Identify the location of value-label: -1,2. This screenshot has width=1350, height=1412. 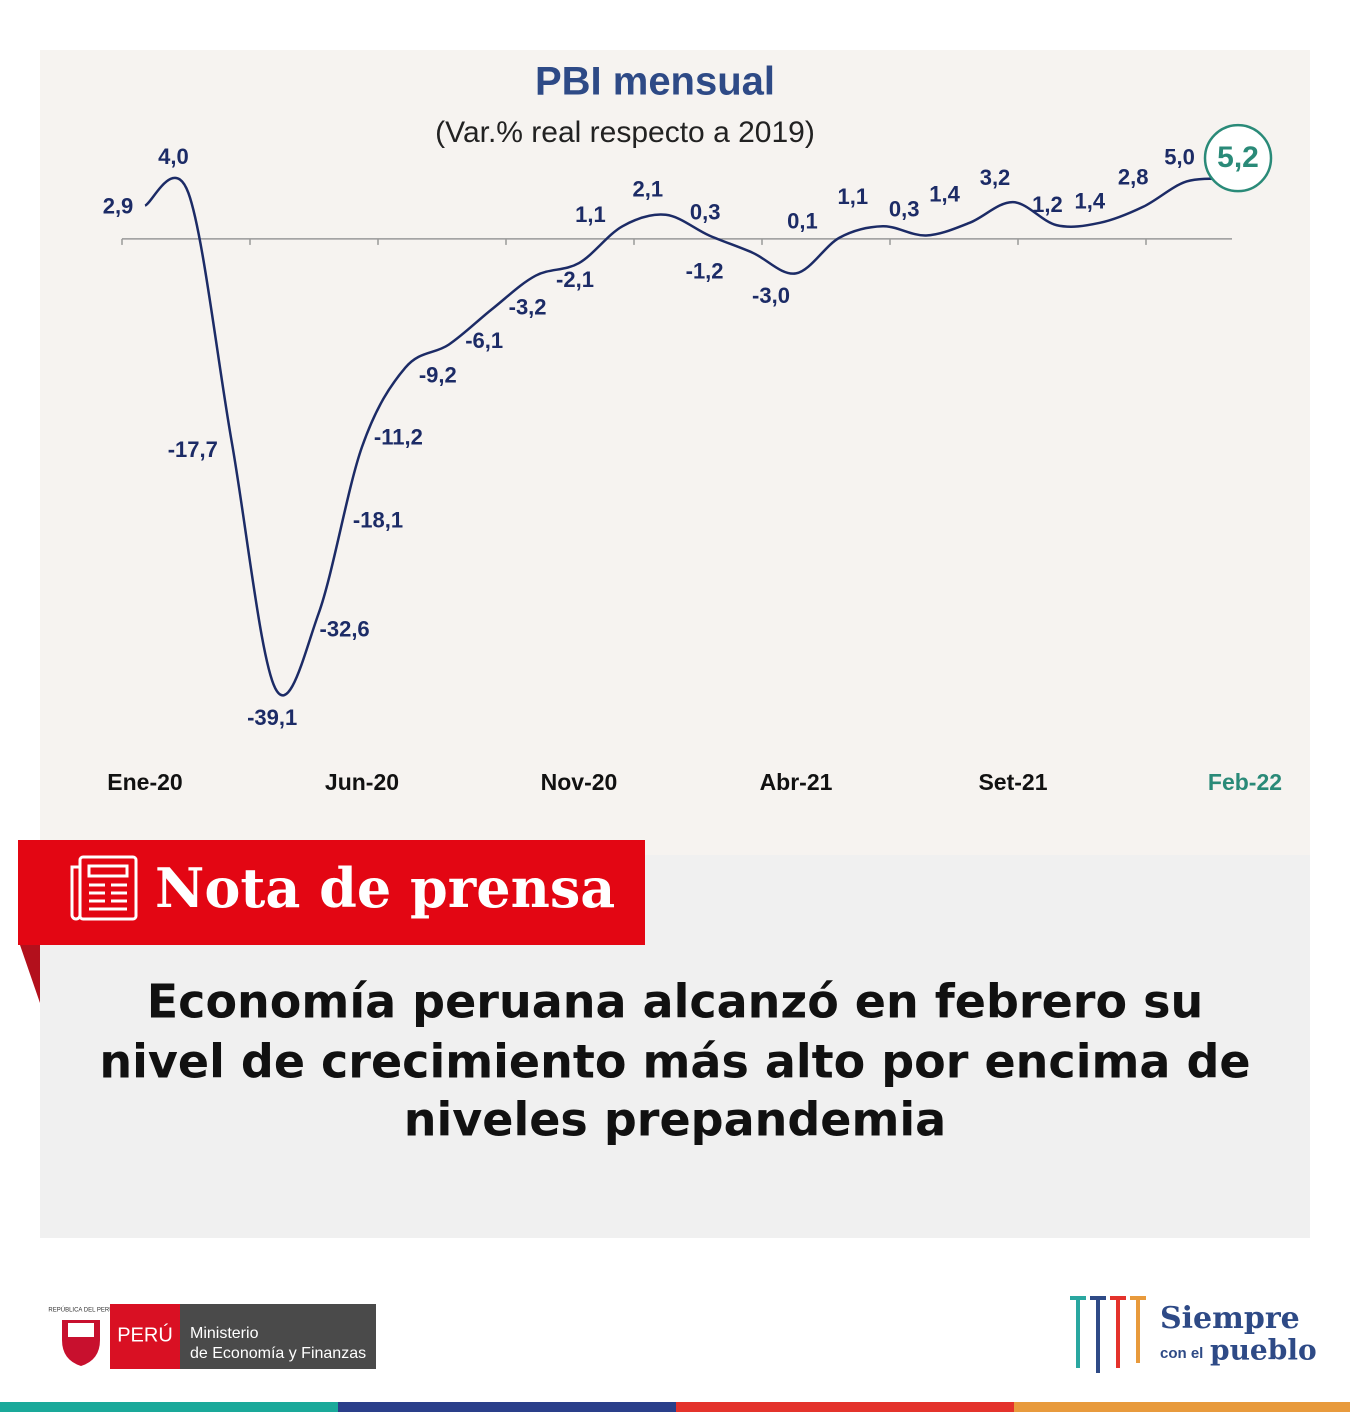
(705, 271).